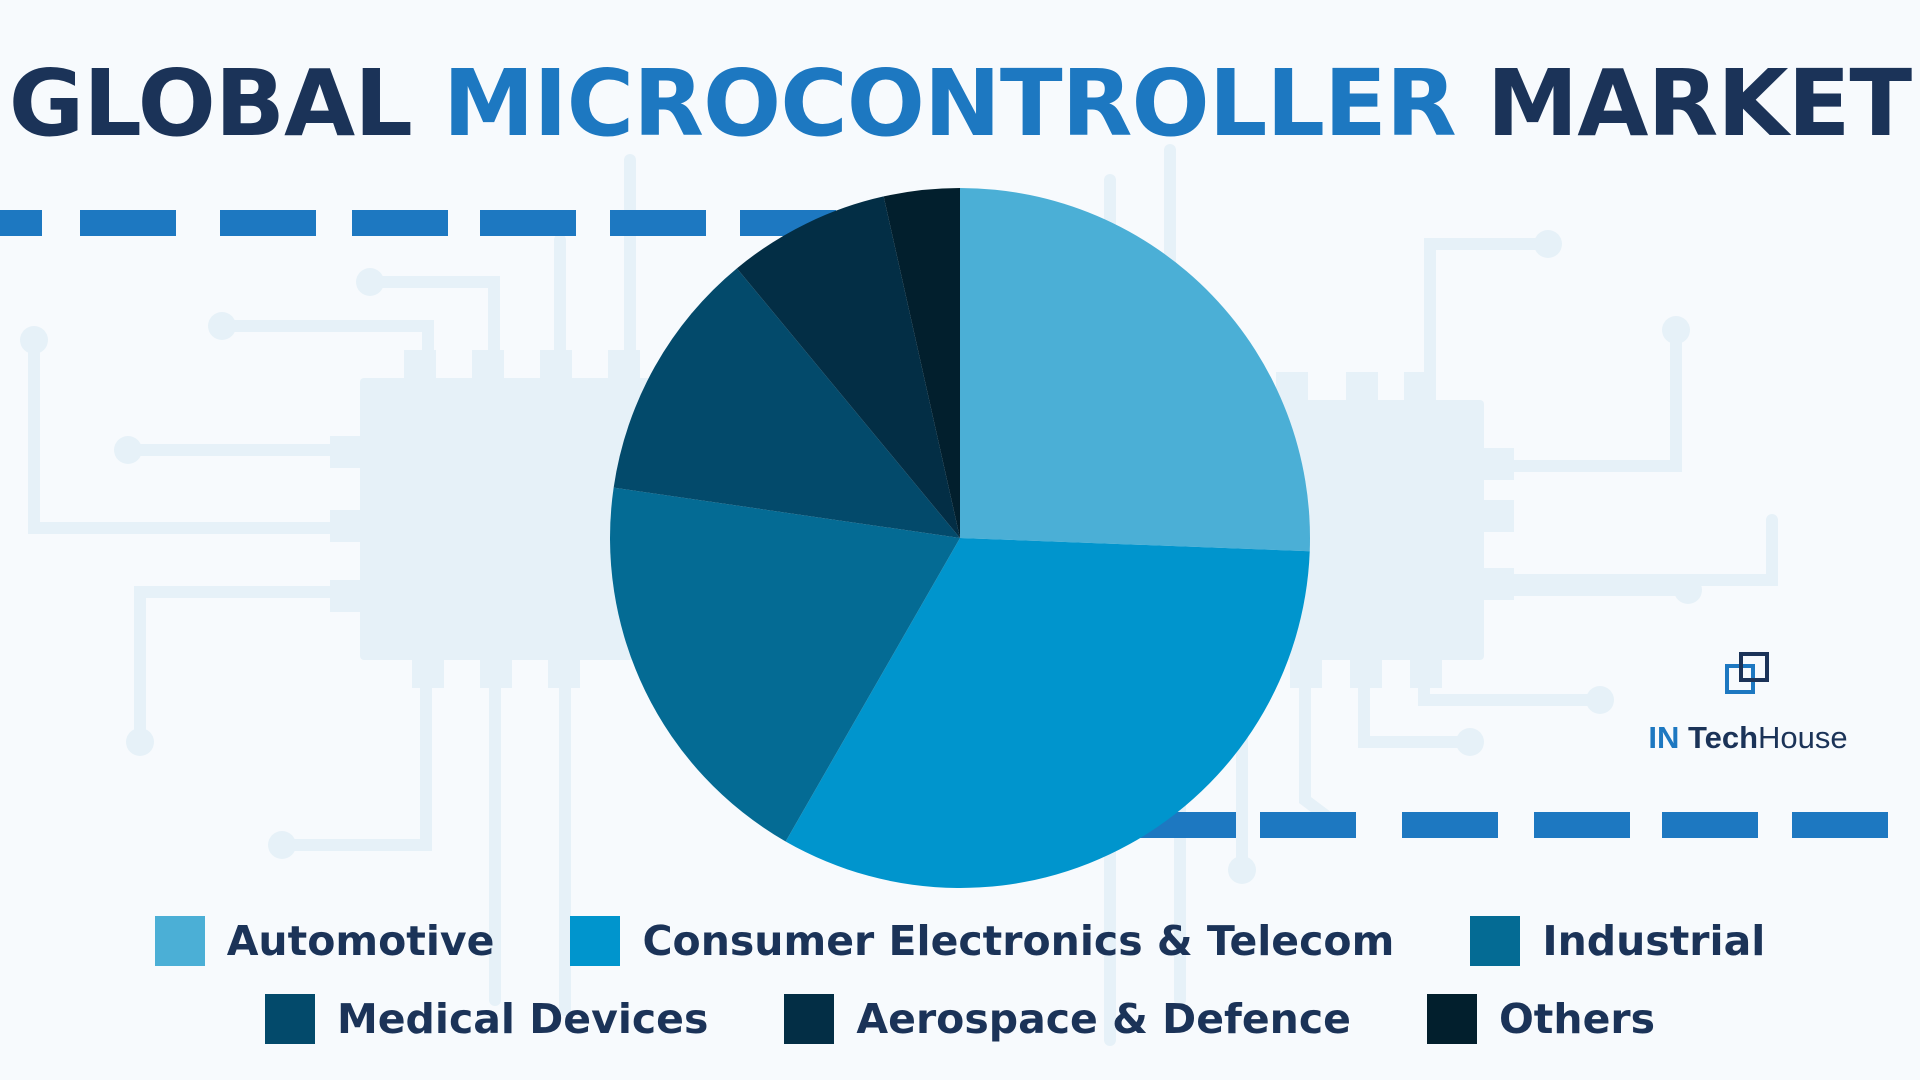  I want to click on pie-slice-industrial, so click(785, 664).